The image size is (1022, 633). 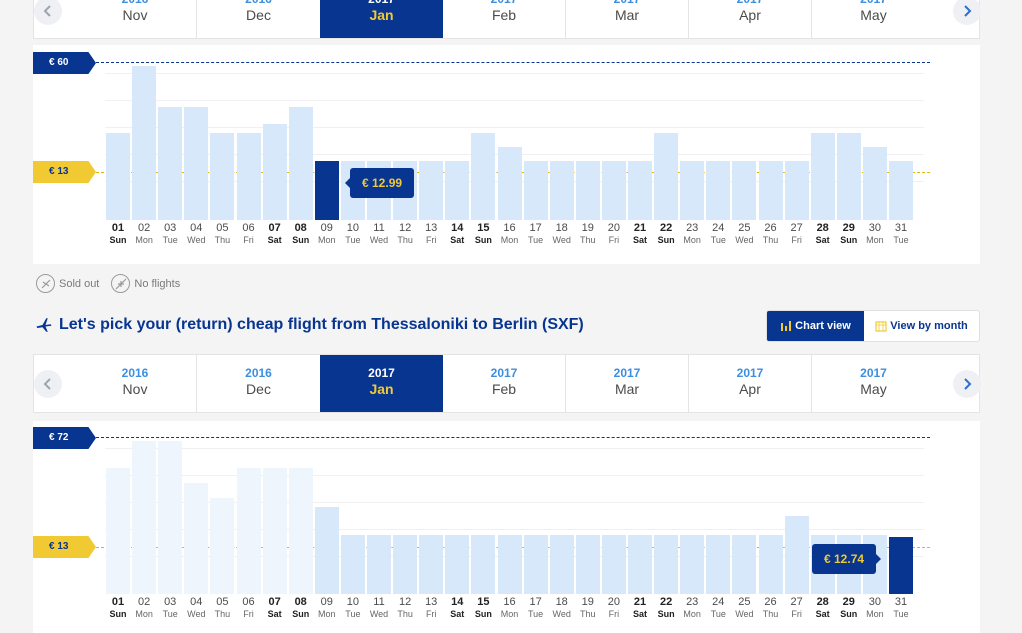 What do you see at coordinates (431, 228) in the screenshot?
I see `day-number: 13` at bounding box center [431, 228].